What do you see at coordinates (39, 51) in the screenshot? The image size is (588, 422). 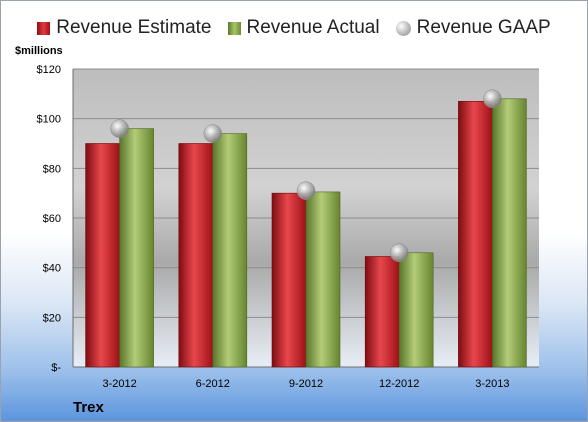 I see `units-label: $millions` at bounding box center [39, 51].